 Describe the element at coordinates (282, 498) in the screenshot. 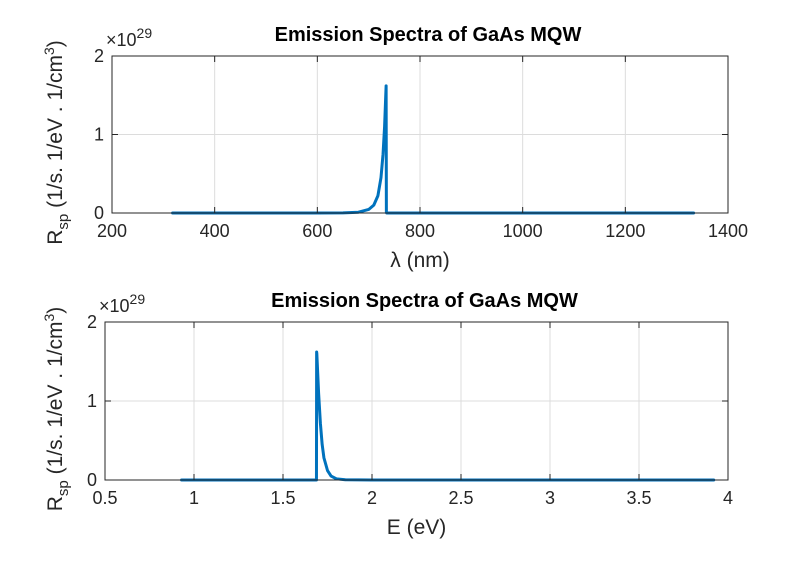

I see `x-tick-label: 1.5` at that location.